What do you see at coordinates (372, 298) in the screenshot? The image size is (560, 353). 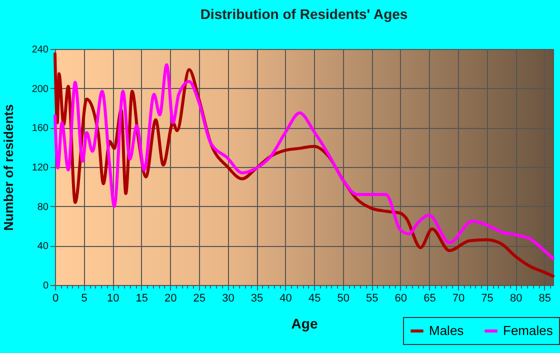 I see `x-tick-label: 55` at bounding box center [372, 298].